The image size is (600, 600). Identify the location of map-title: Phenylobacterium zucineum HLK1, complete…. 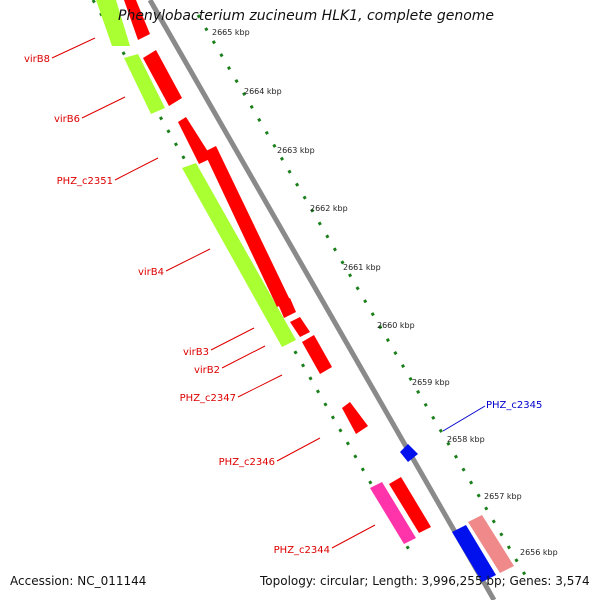
(306, 16).